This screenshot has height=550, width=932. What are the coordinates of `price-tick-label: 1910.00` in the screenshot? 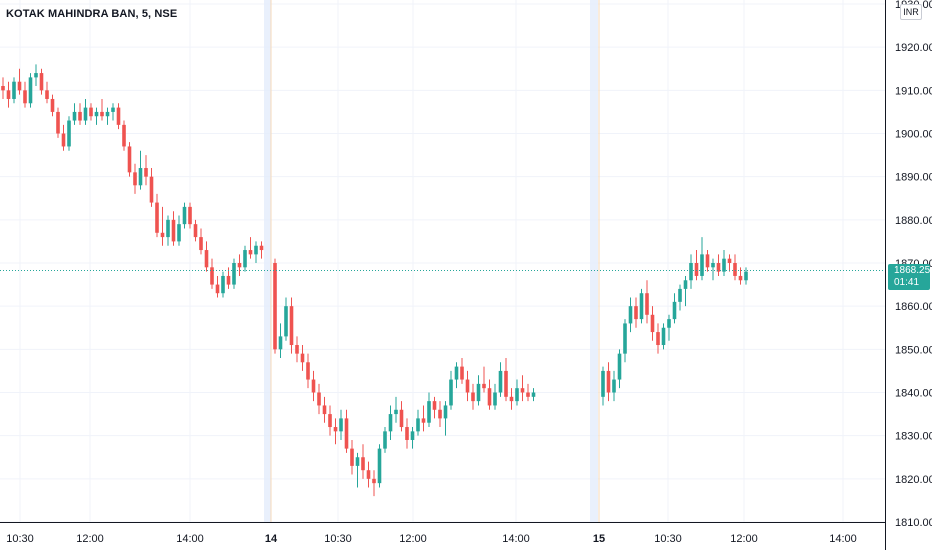 It's located at (913, 91).